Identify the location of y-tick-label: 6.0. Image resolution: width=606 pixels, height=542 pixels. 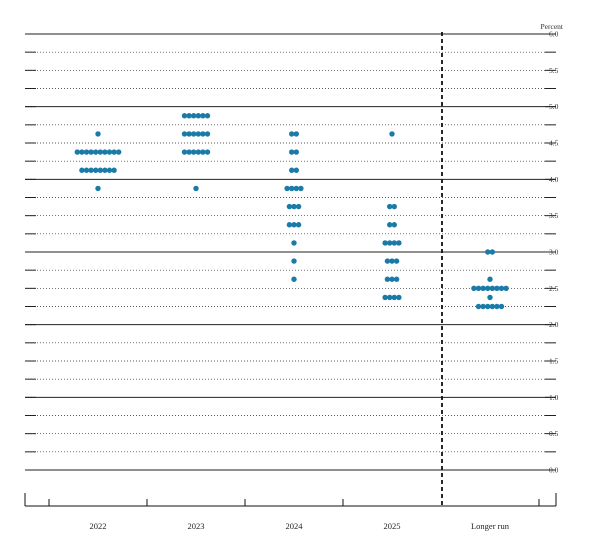
(554, 34).